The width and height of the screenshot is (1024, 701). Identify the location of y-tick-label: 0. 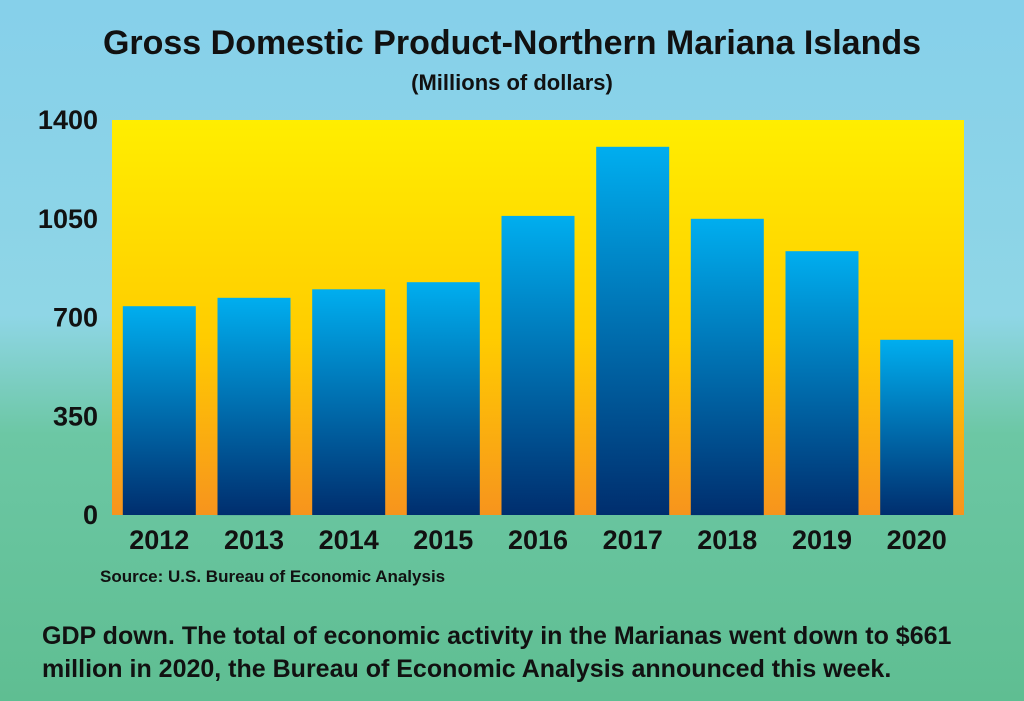
(90, 515).